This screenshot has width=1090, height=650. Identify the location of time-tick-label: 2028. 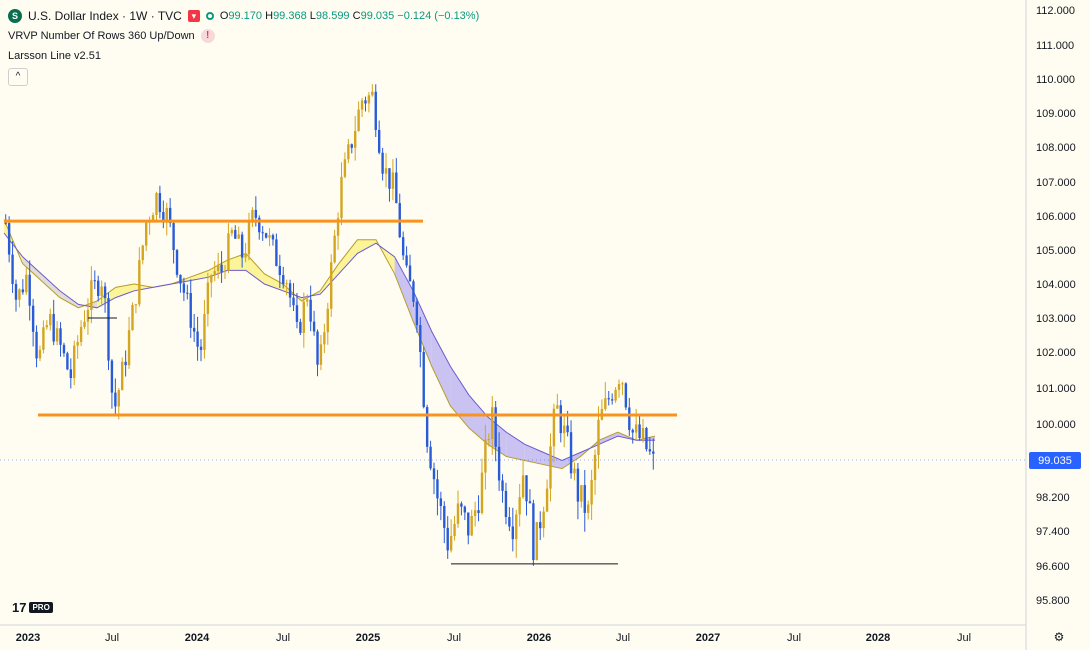
(878, 638).